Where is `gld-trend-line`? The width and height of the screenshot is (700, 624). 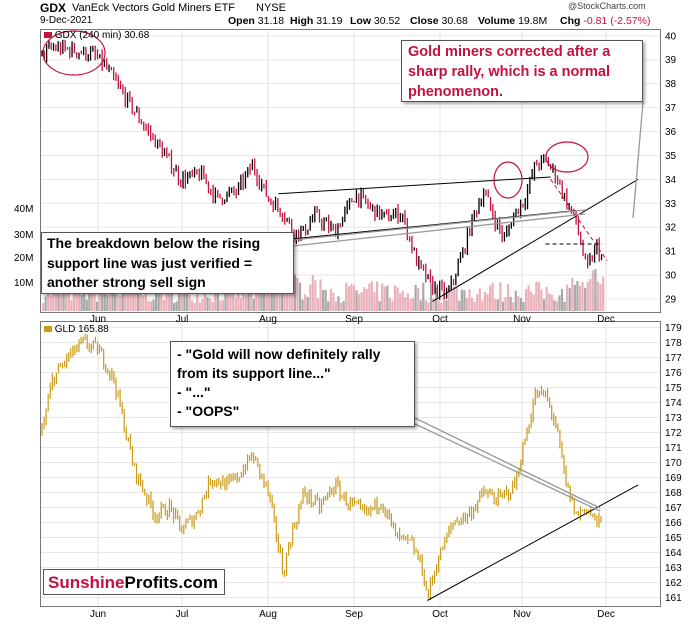 gld-trend-line is located at coordinates (533, 542).